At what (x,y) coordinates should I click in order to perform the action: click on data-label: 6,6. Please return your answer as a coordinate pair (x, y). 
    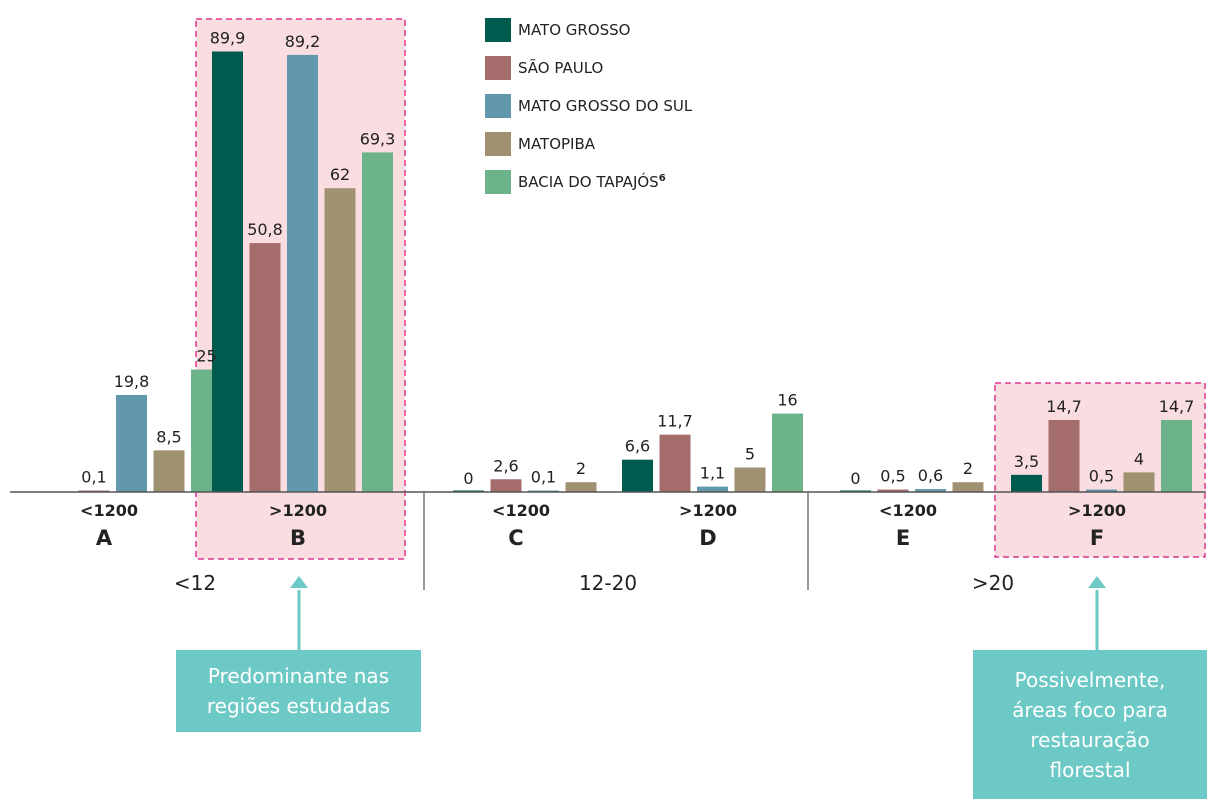
    Looking at the image, I should click on (637, 446).